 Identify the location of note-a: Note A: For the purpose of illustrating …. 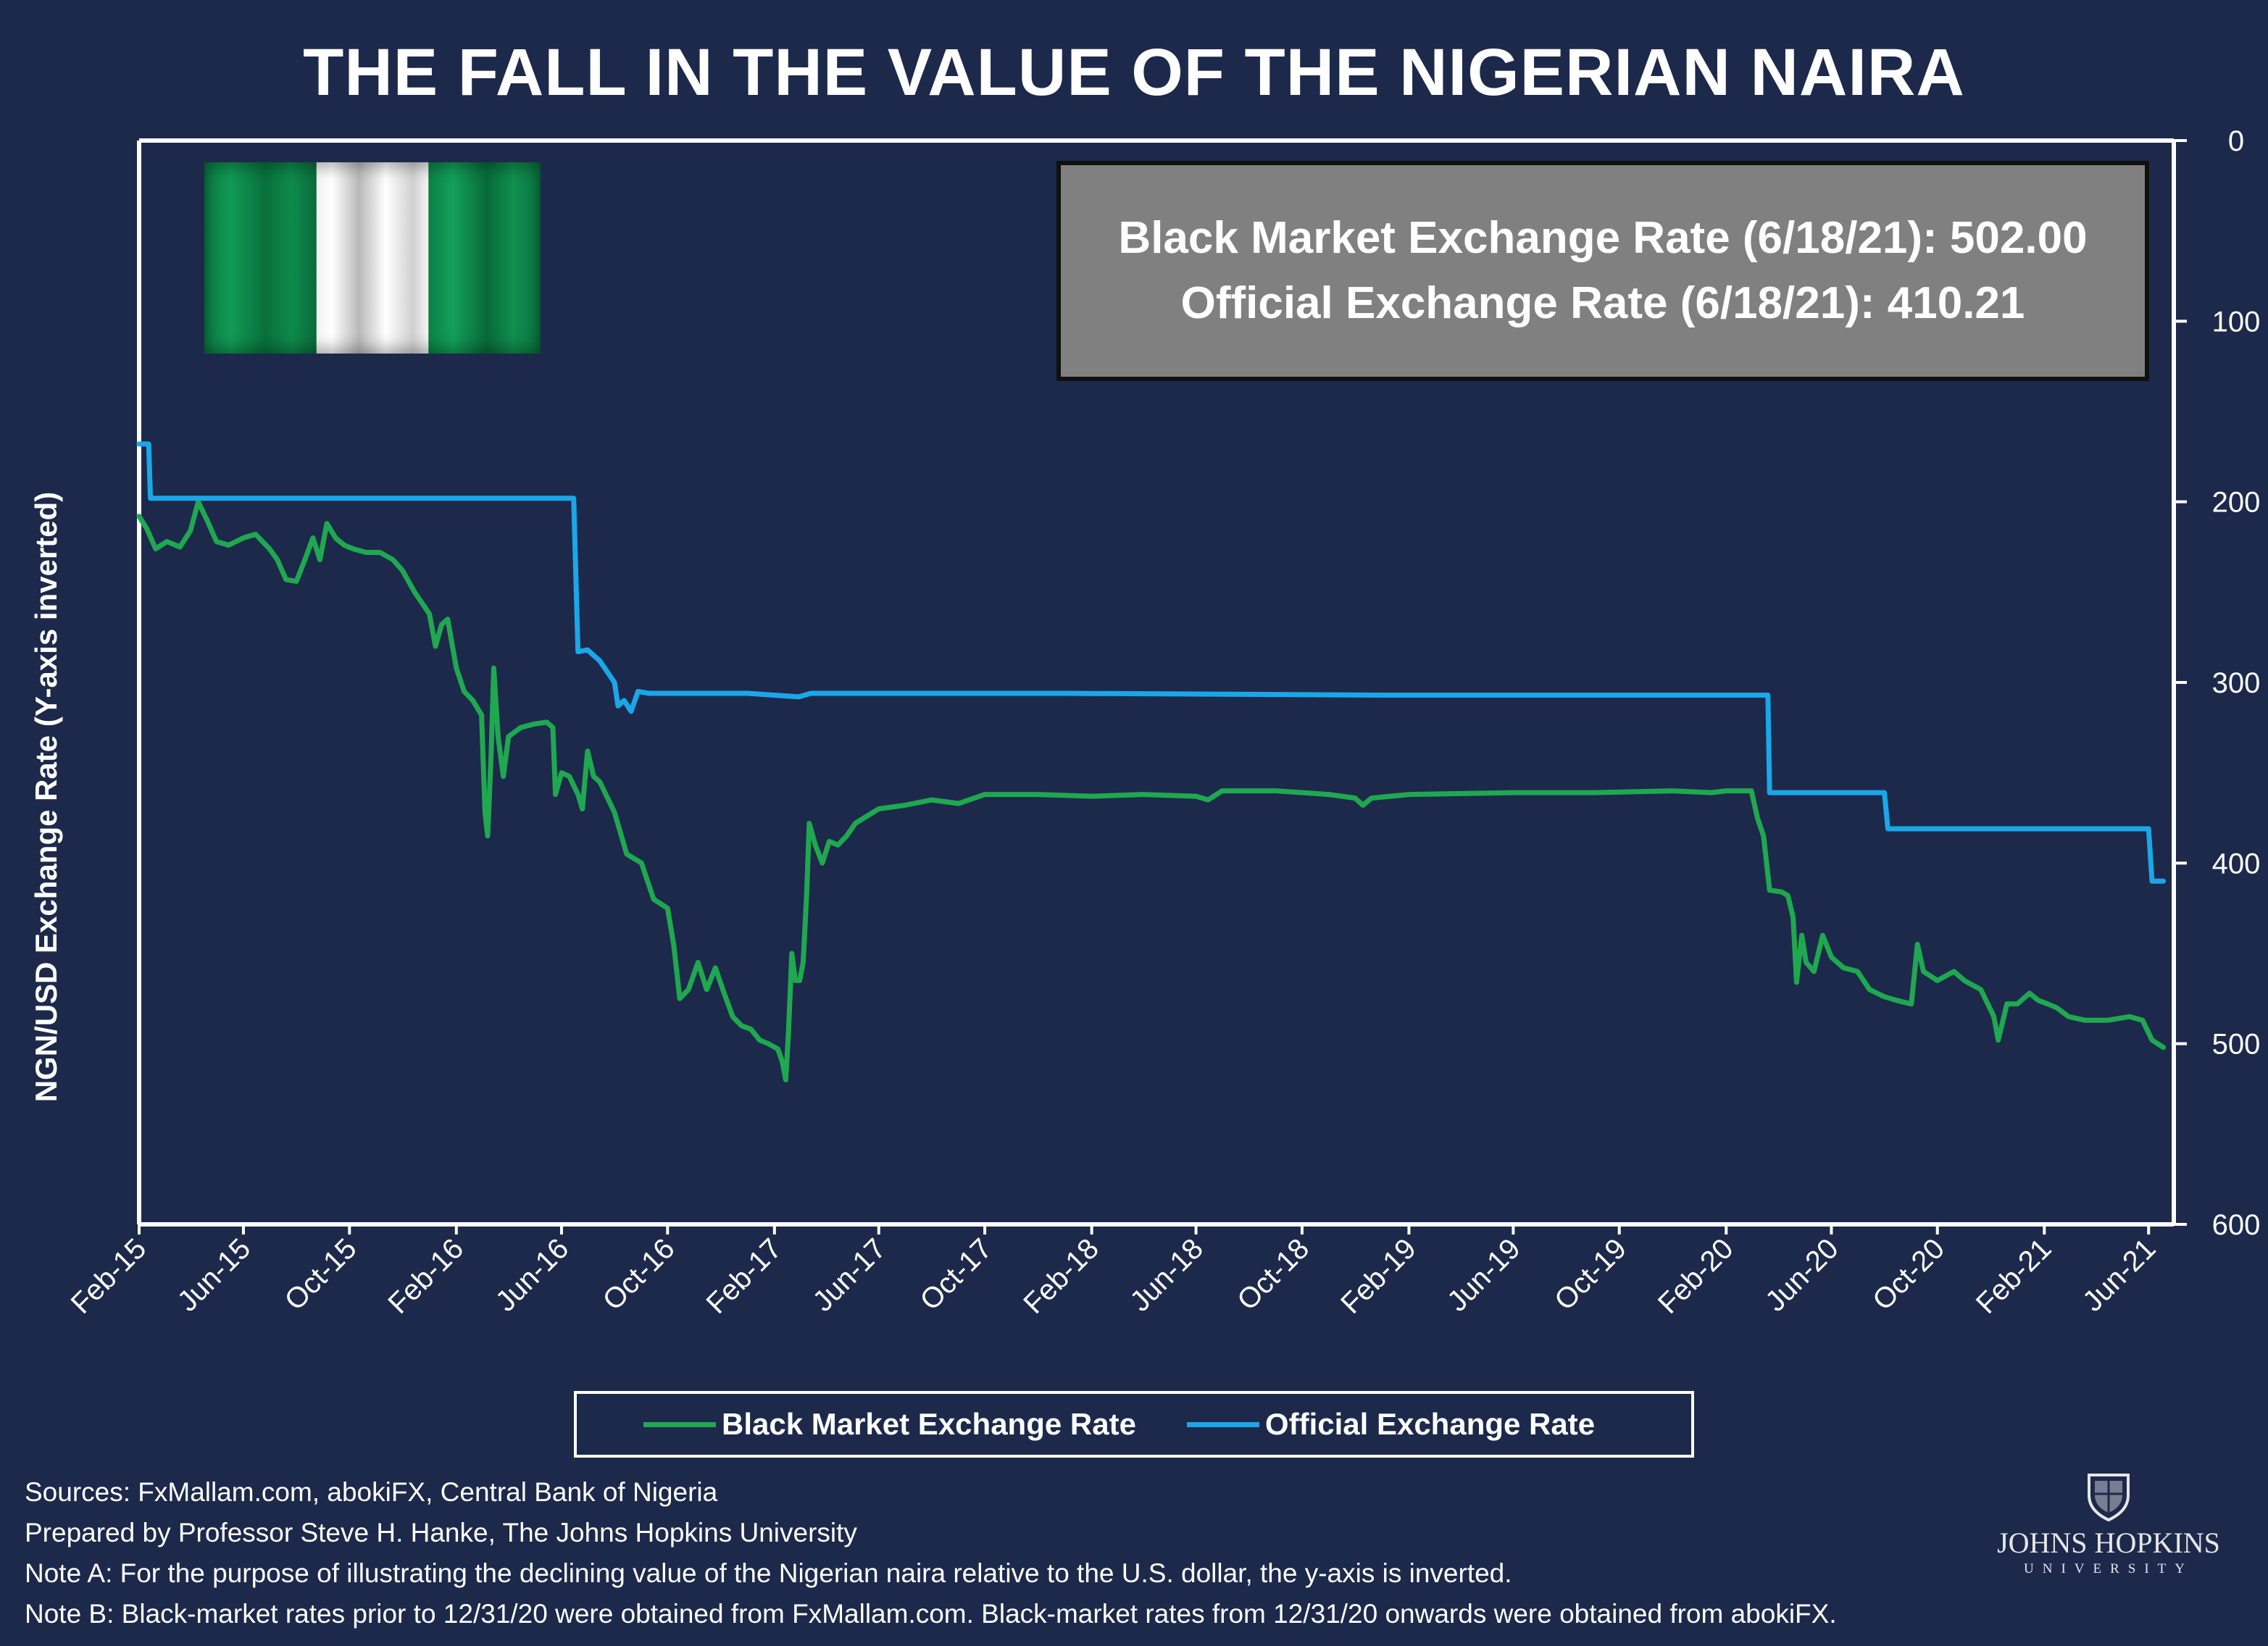
(769, 1573).